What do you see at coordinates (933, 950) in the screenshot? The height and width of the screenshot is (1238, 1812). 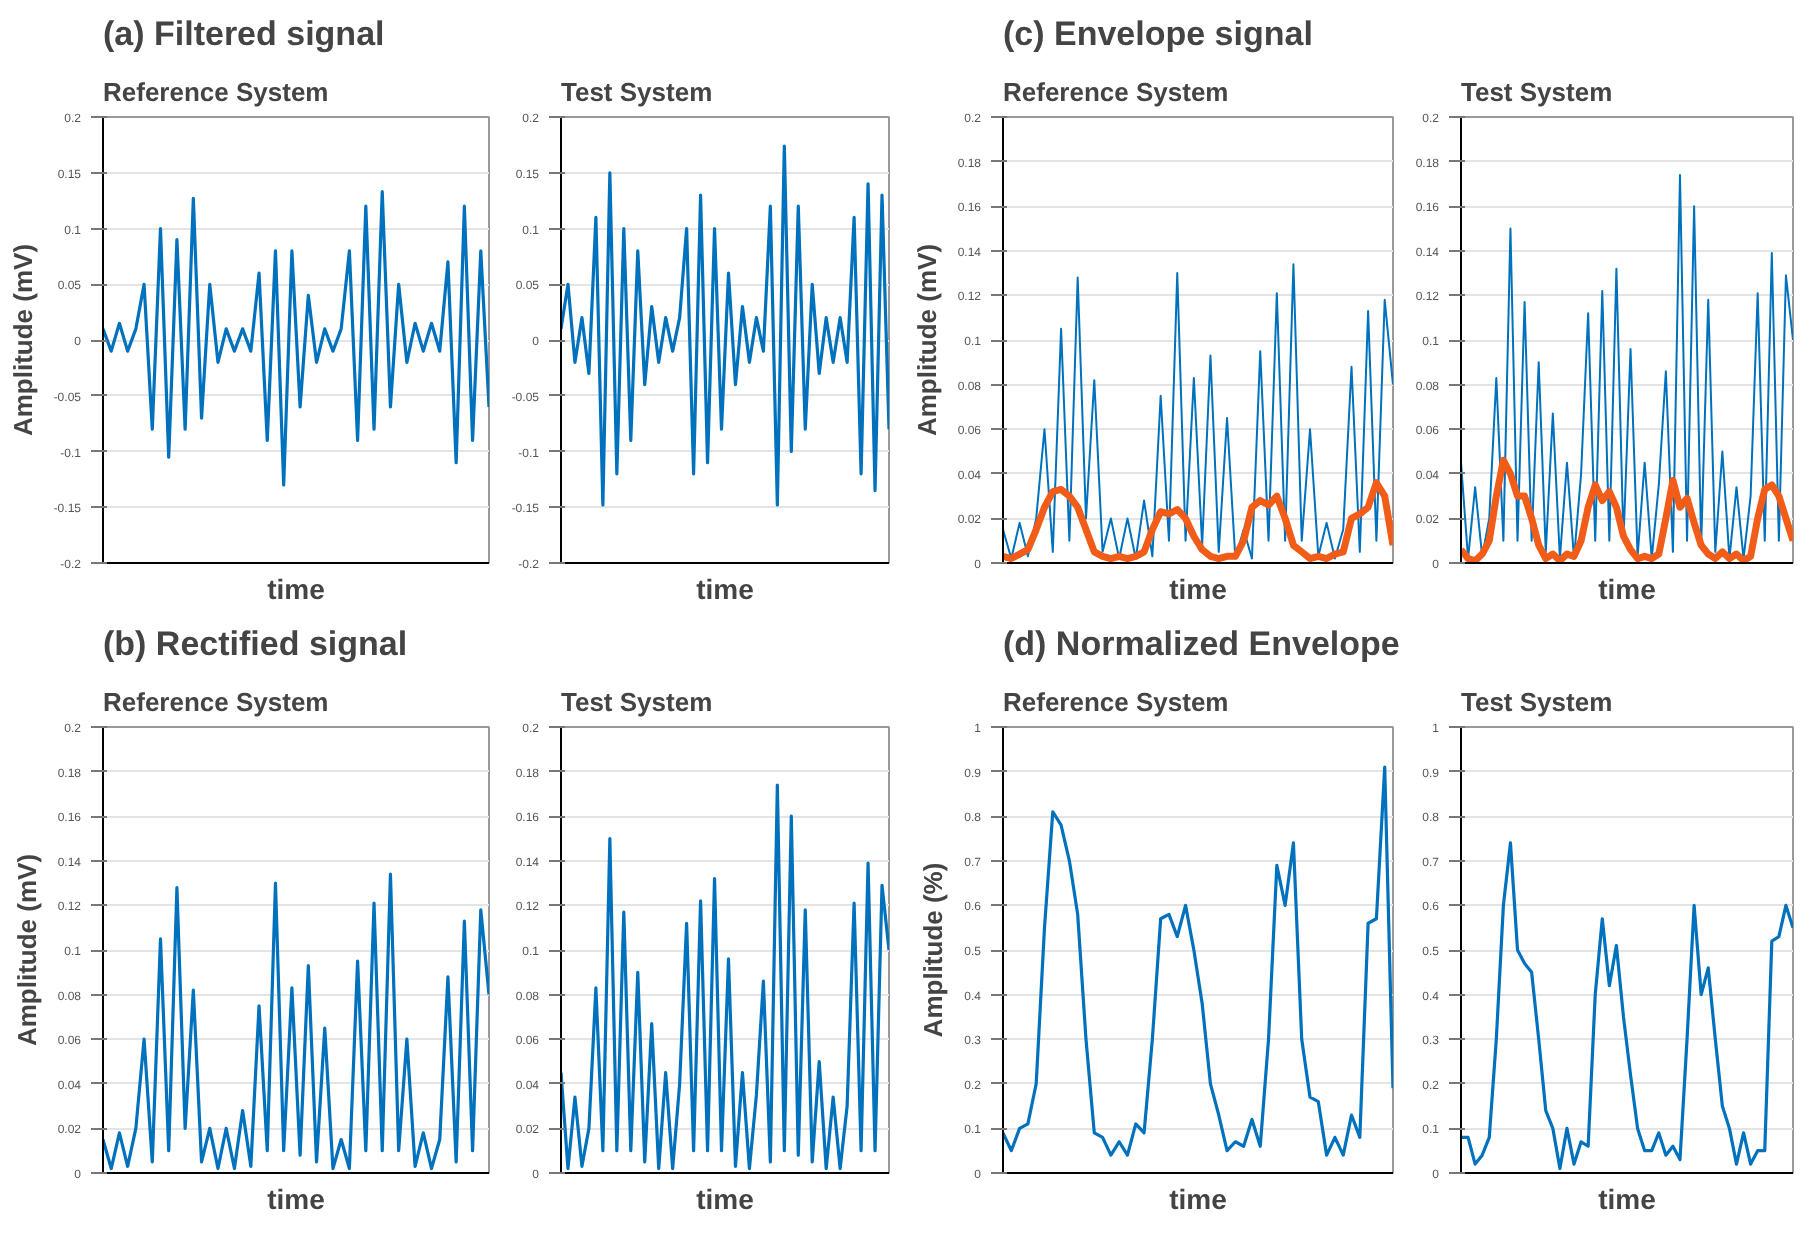 I see `y-axis-title: Amplitude (%)` at bounding box center [933, 950].